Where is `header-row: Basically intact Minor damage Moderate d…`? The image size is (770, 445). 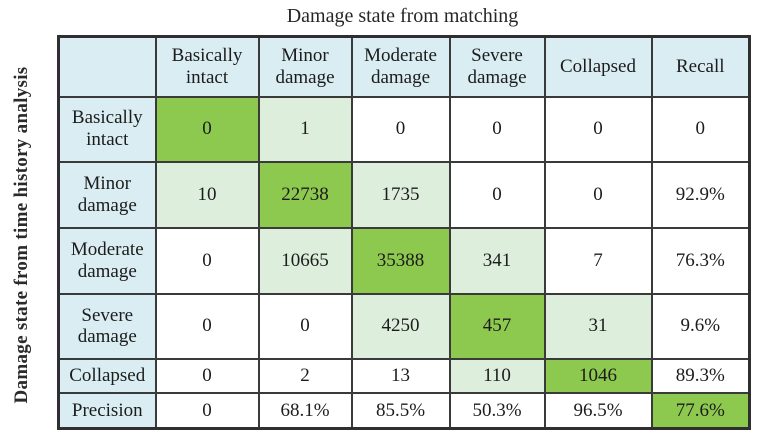
header-row: Basically intact Minor damage Moderate d… is located at coordinates (404, 66).